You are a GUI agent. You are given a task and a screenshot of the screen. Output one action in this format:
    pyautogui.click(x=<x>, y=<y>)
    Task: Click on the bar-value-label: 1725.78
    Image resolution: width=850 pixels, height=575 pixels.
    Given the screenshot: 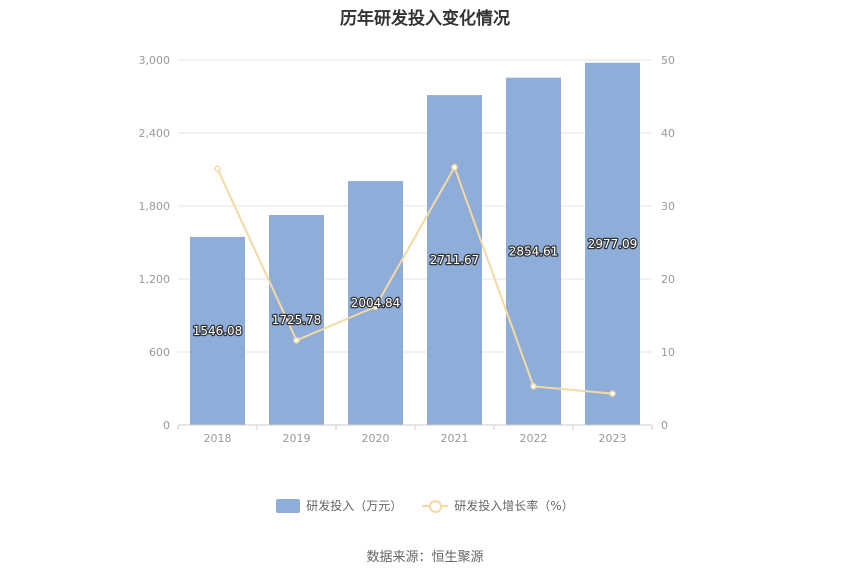 What is the action you would take?
    pyautogui.click(x=297, y=320)
    